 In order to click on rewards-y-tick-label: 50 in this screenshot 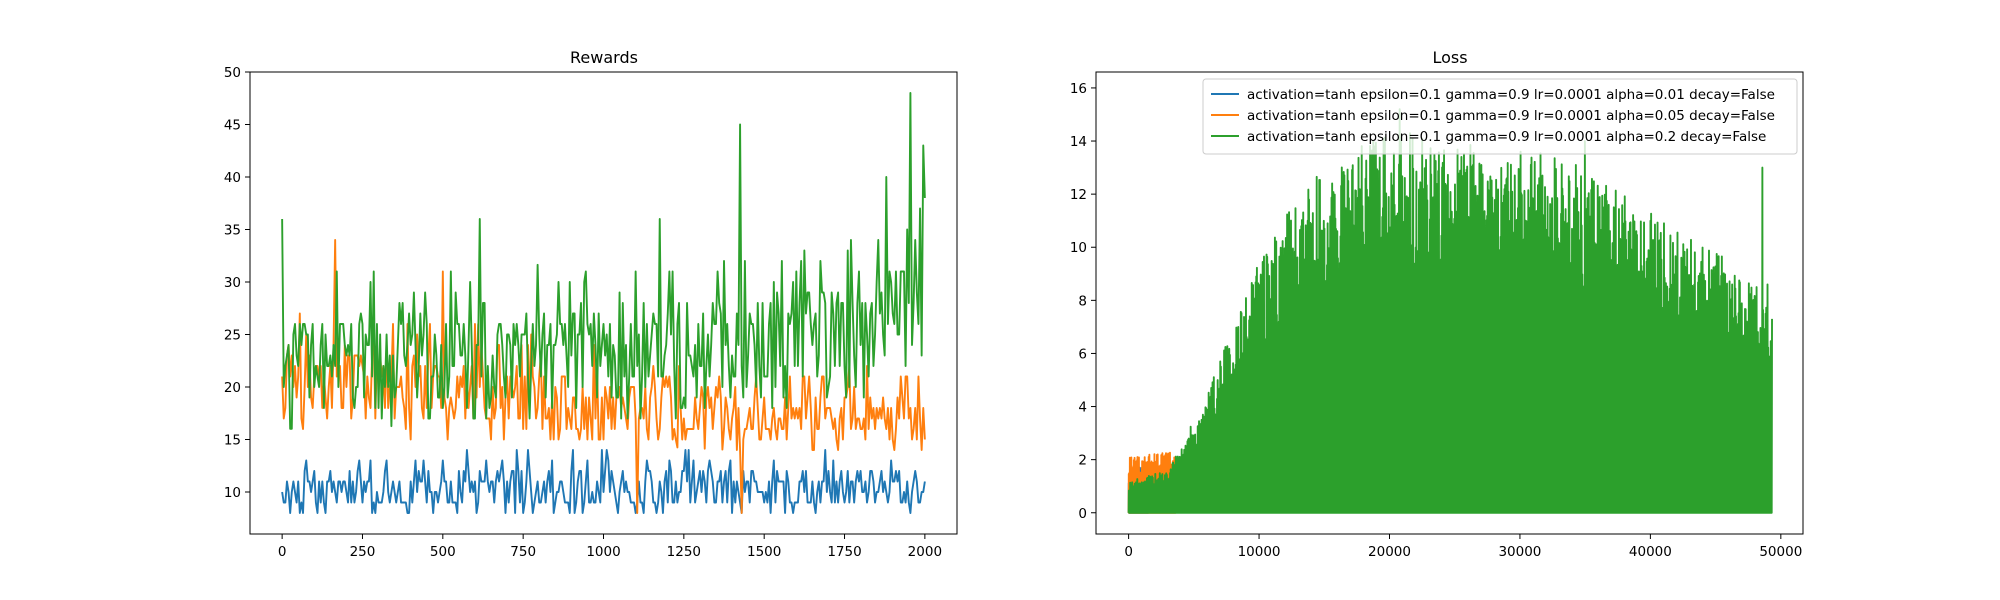, I will do `click(232, 73)`.